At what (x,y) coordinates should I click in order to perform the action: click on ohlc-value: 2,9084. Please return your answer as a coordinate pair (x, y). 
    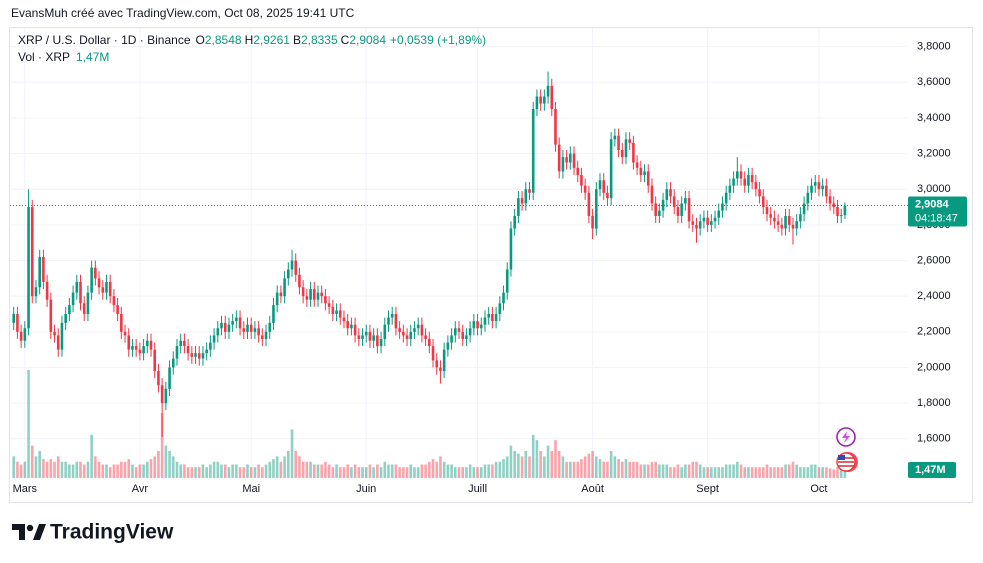
    Looking at the image, I should click on (367, 40).